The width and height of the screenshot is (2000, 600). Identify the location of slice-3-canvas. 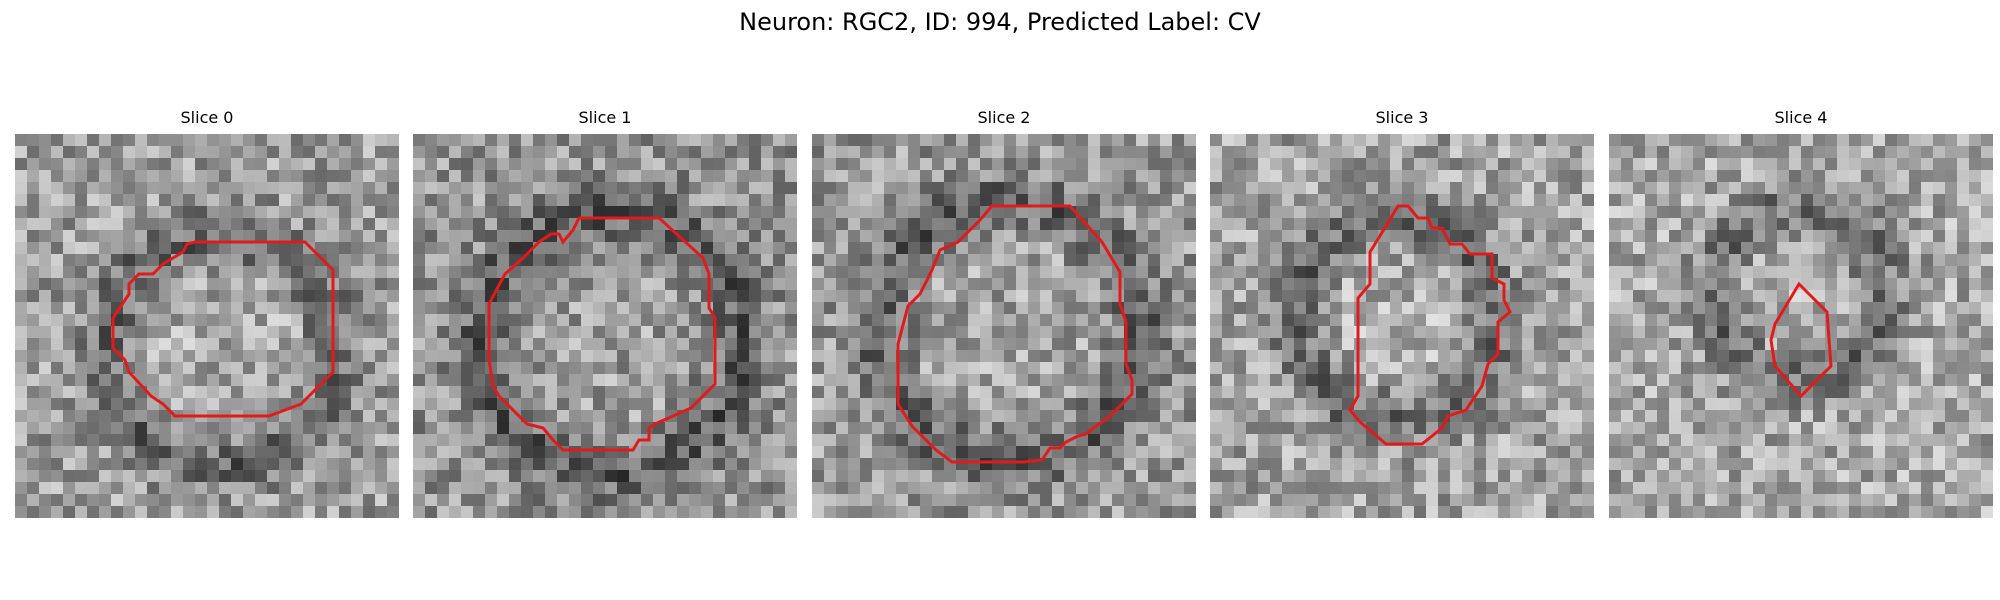
(1402, 326).